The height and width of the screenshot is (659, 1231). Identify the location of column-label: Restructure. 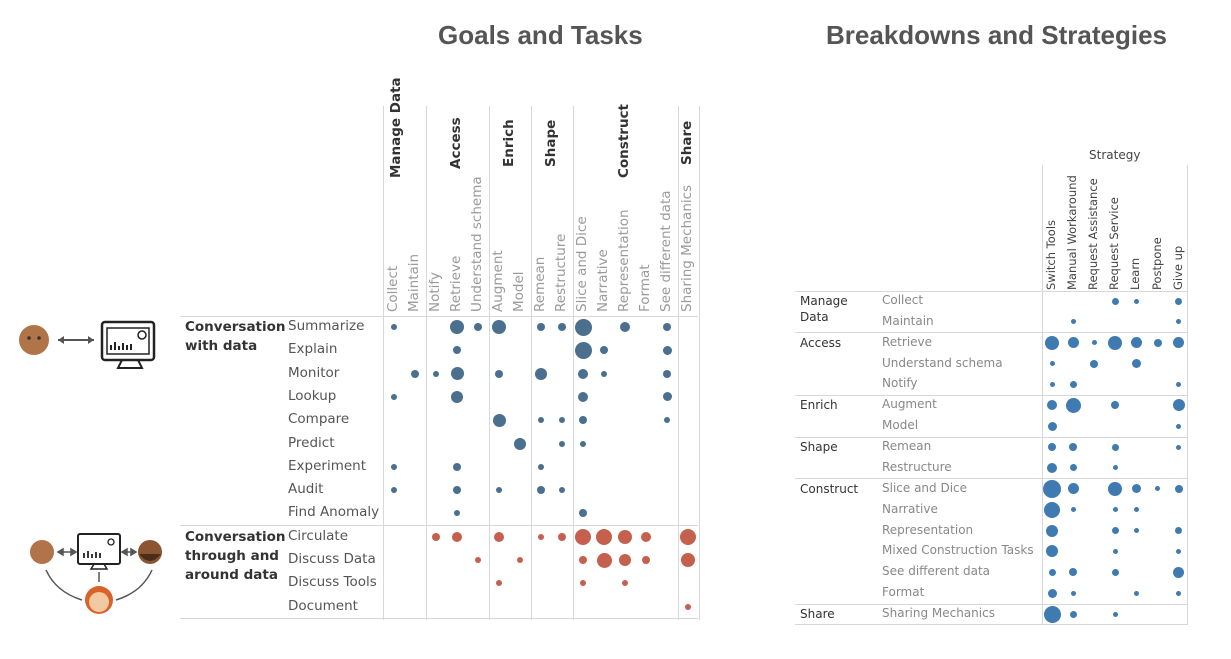
(561, 272).